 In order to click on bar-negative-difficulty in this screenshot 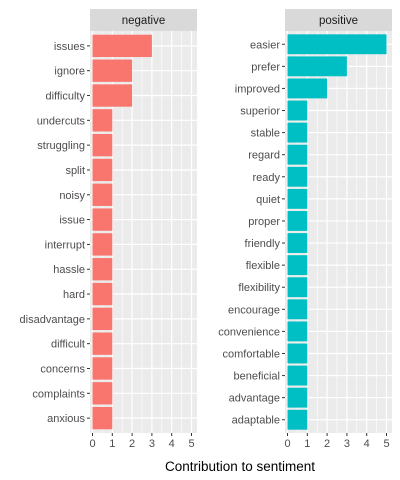, I will do `click(112, 95)`.